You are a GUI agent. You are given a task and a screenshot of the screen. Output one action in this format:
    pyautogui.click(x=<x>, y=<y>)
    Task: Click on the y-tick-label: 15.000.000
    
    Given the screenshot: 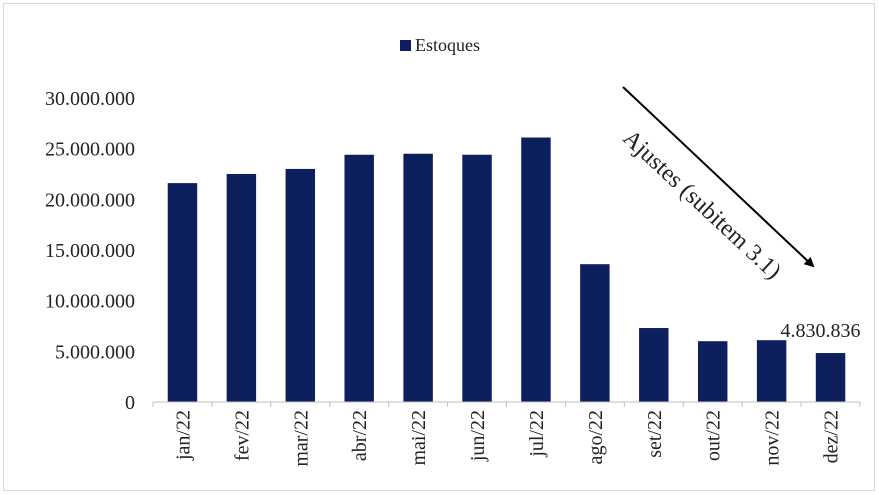 What is the action you would take?
    pyautogui.click(x=90, y=251)
    